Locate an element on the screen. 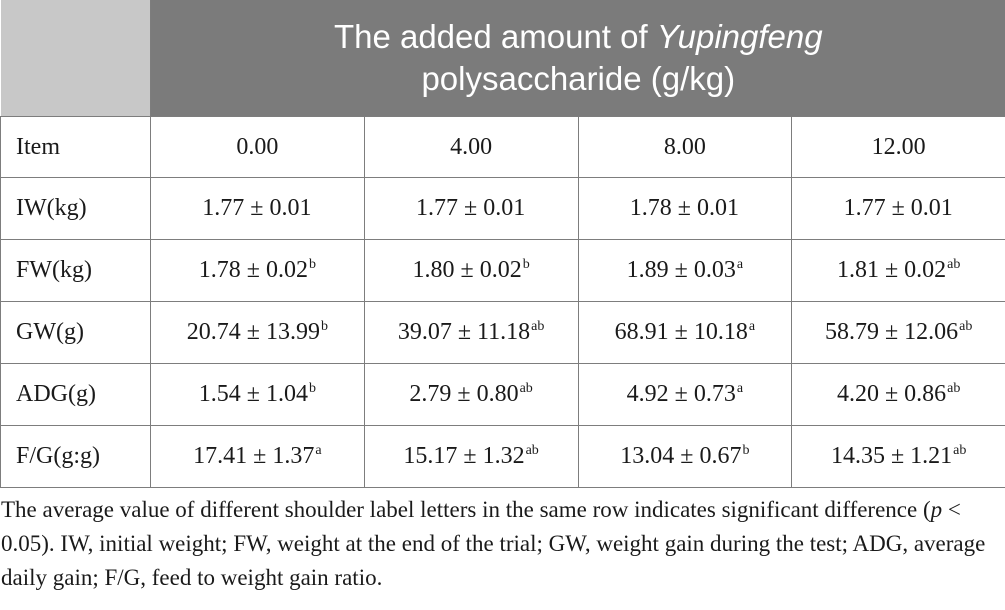 The height and width of the screenshot is (610, 1005). title-suffix: polysaccharide (g/kg) is located at coordinates (578, 78).